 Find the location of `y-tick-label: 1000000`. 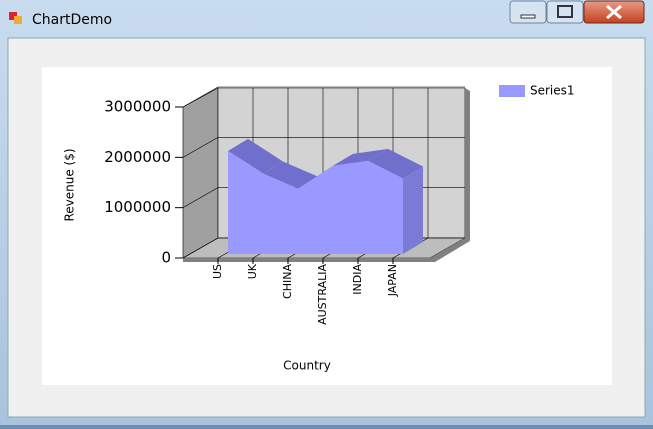

y-tick-label: 1000000 is located at coordinates (137, 207).